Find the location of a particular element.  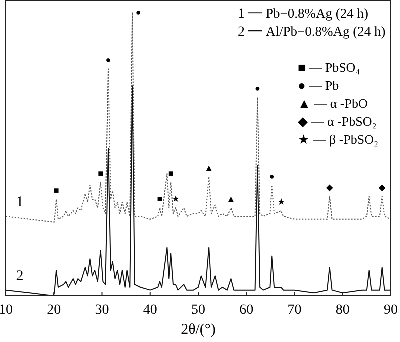

x-axis-title: 2θ/(°) is located at coordinates (198, 330).